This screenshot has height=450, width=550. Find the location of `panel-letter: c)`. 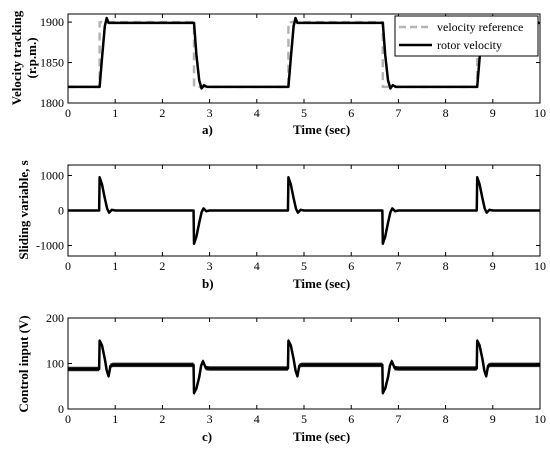

panel-letter: c) is located at coordinates (207, 436).